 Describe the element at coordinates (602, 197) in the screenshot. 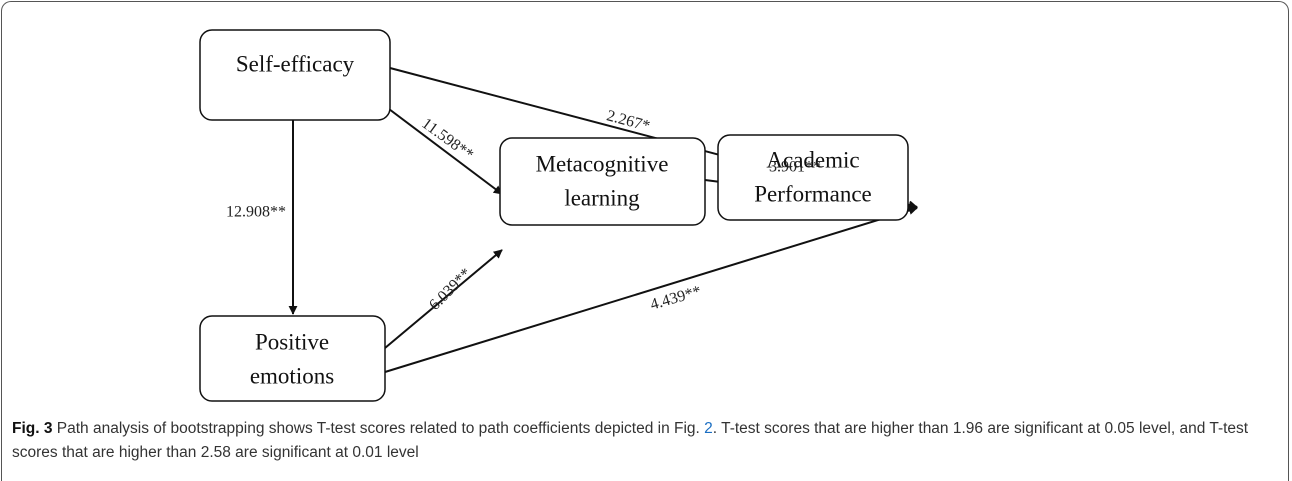

I see `node-label: learning` at that location.